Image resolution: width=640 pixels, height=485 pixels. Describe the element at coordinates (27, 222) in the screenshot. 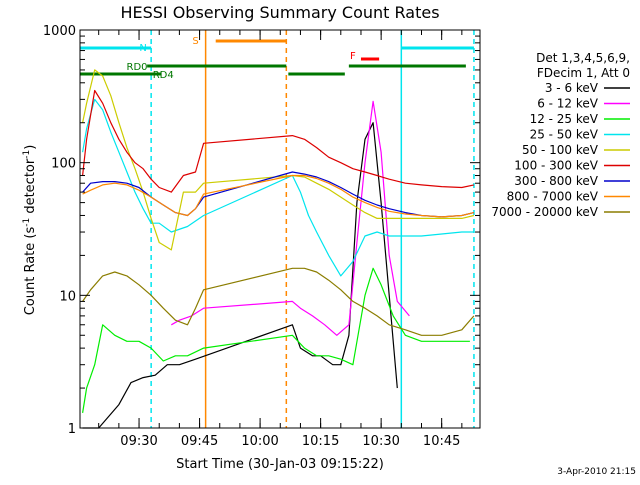

I see `y-axis-label-sup1: -1` at that location.